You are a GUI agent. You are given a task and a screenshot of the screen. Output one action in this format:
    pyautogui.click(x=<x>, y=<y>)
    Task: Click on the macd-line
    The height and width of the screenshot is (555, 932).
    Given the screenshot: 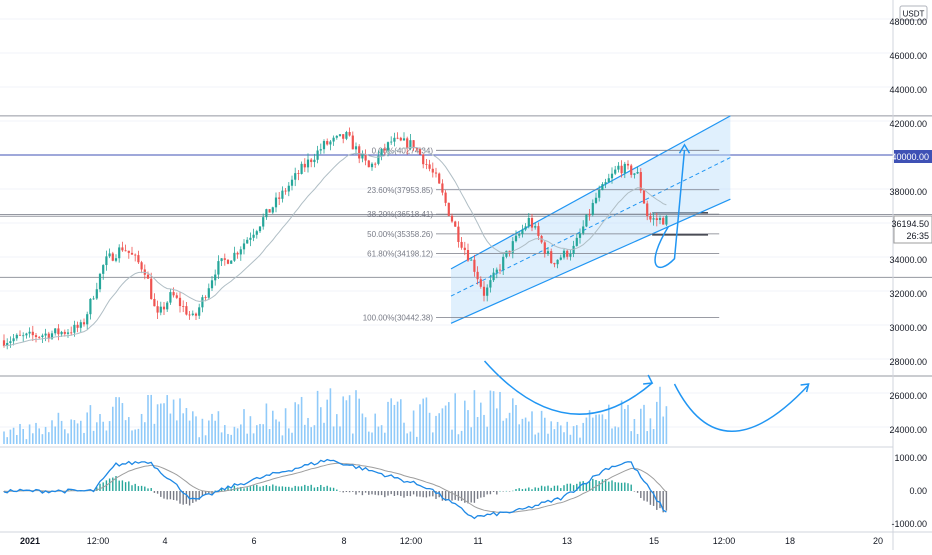 What is the action you would take?
    pyautogui.click(x=335, y=489)
    